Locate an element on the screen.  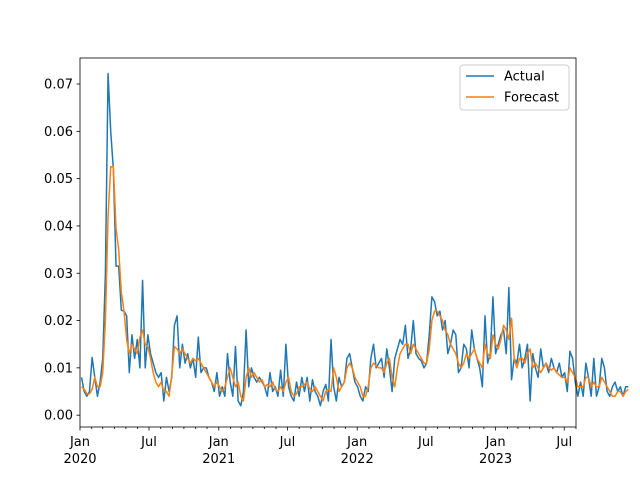
x-tick-year-label: 2021 is located at coordinates (218, 459).